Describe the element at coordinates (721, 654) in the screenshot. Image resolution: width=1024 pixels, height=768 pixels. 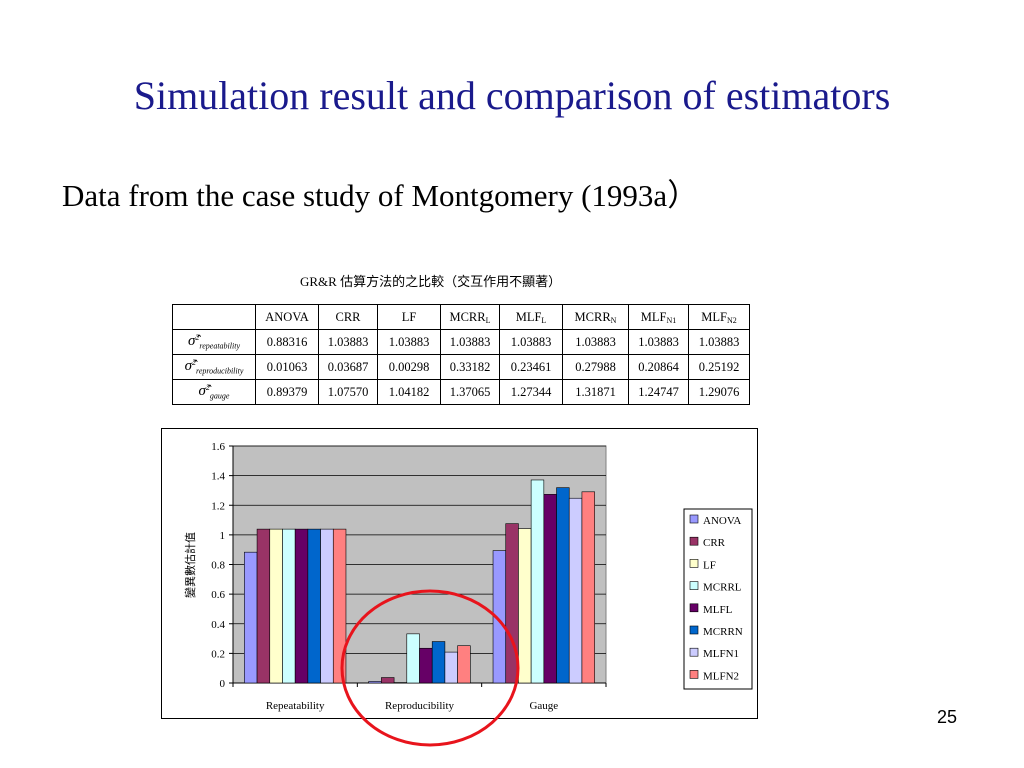
I see `legend-label: MLFN1` at that location.